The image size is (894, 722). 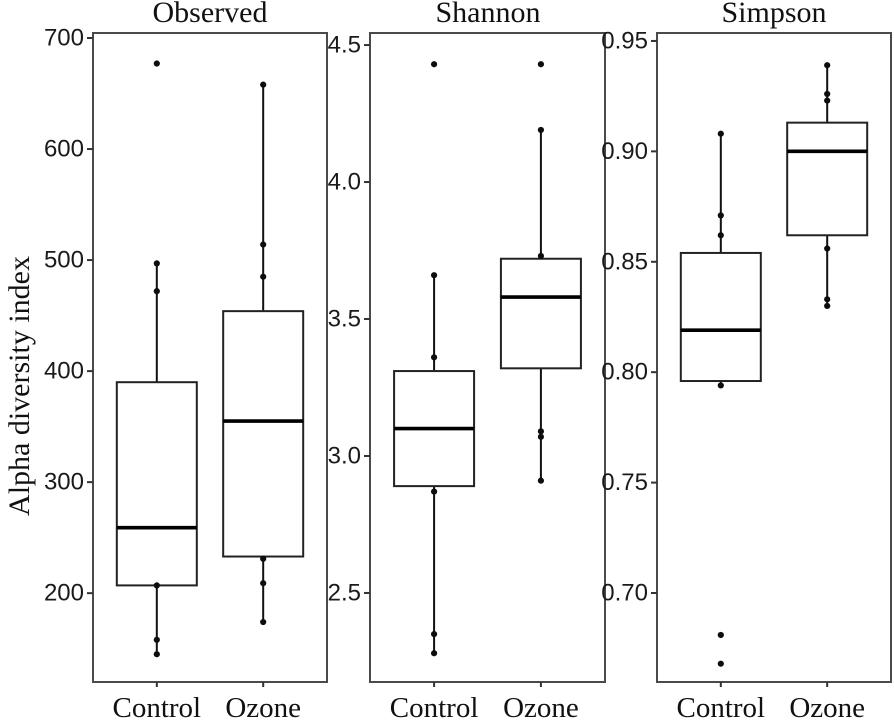 What do you see at coordinates (624, 593) in the screenshot?
I see `y-tick-label: 0.70` at bounding box center [624, 593].